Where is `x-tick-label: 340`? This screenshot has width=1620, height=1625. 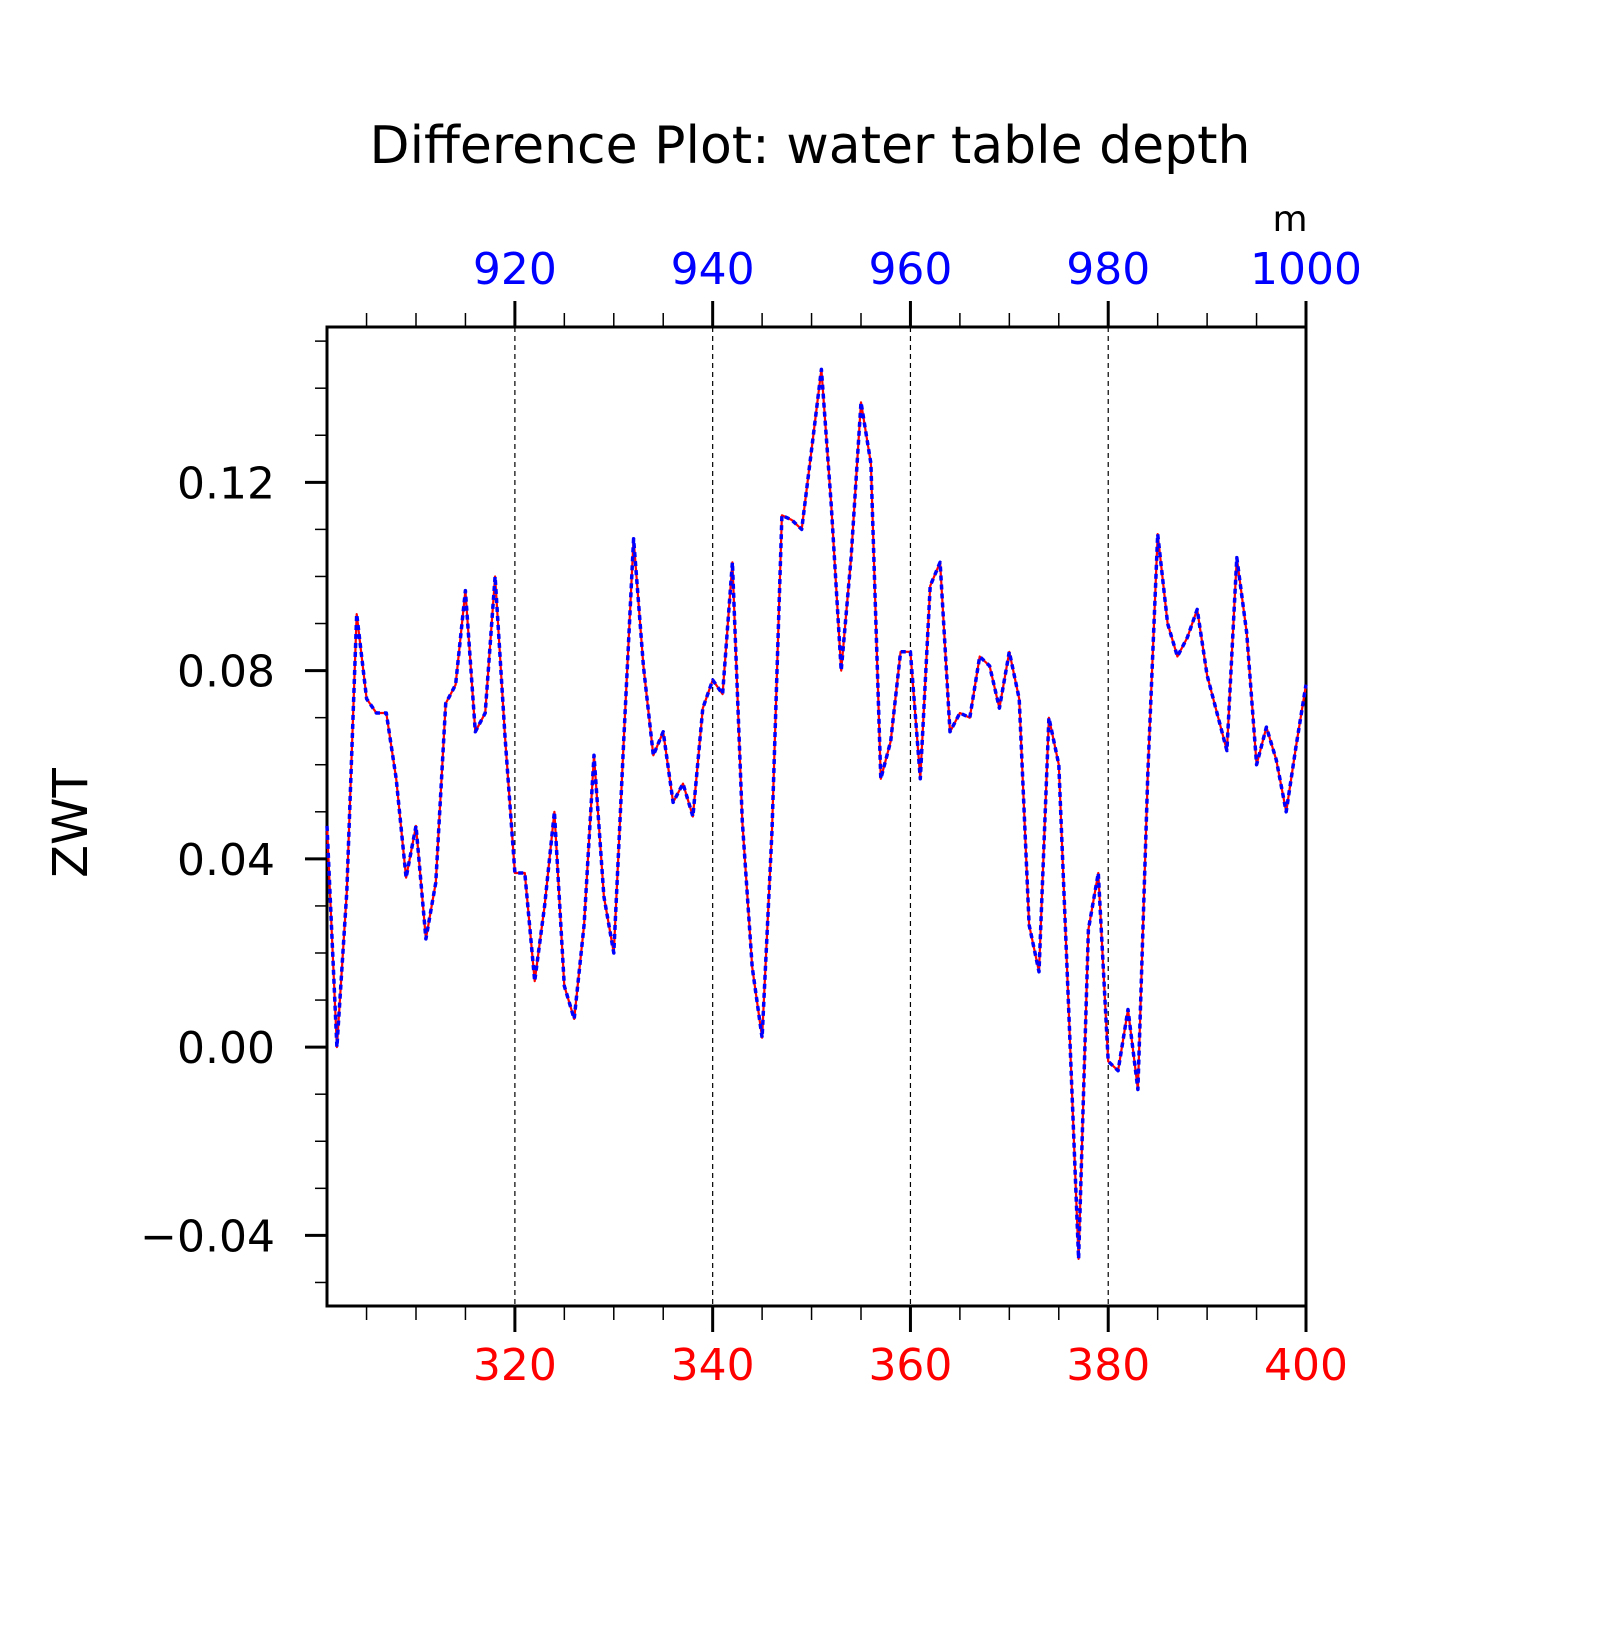
x-tick-label: 340 is located at coordinates (713, 1365).